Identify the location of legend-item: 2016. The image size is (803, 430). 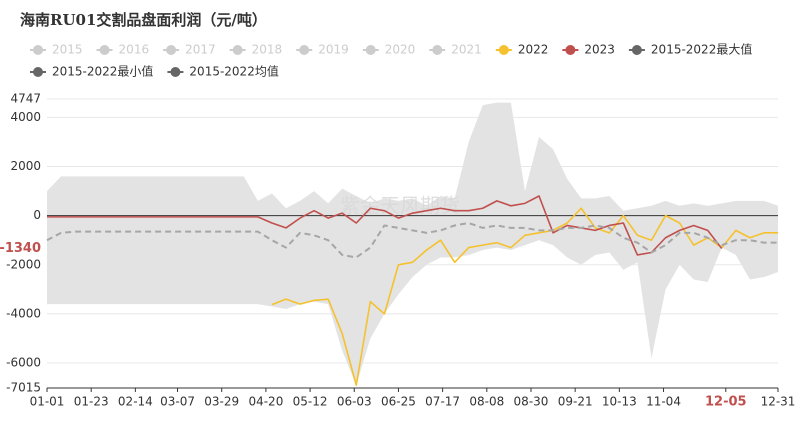
(123, 50).